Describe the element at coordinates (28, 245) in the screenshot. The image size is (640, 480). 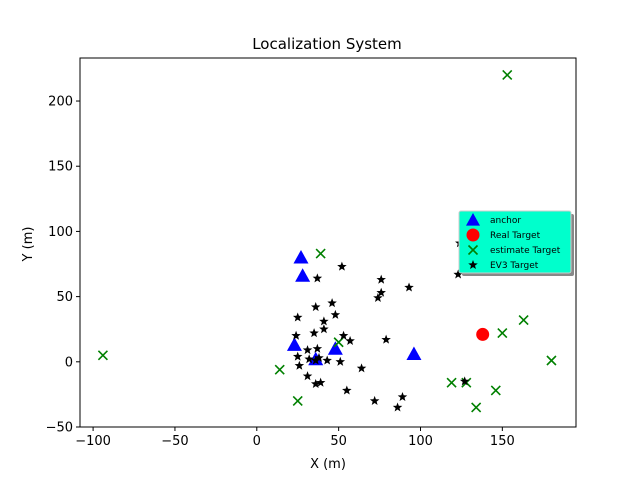
I see `y-axis-title: Y (m)` at that location.